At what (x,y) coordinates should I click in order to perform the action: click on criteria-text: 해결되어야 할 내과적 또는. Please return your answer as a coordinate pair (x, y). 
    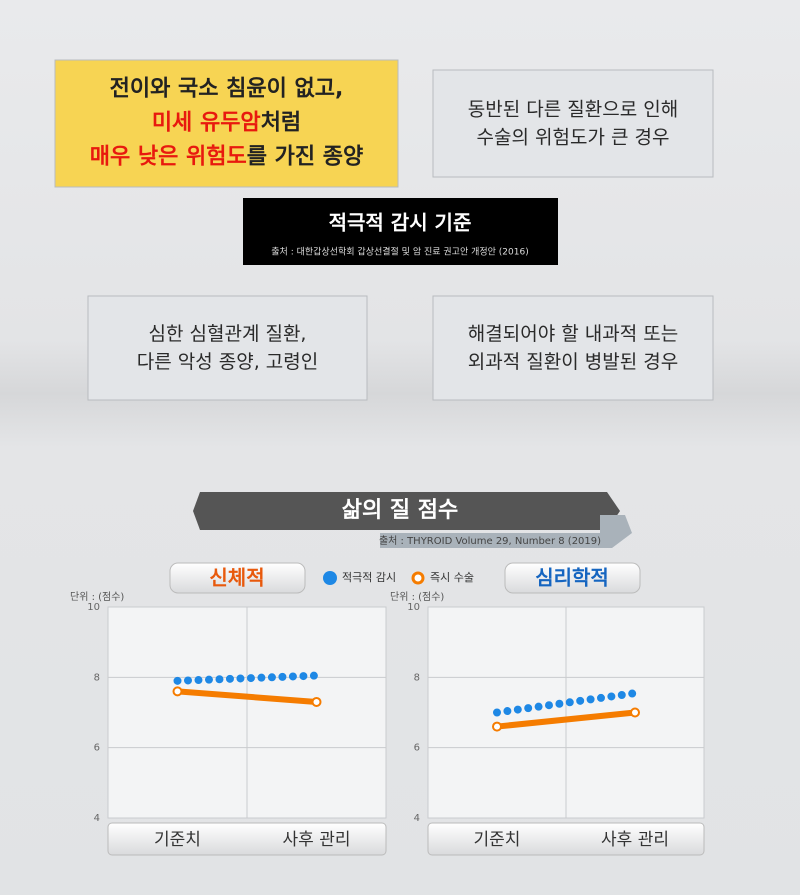
    Looking at the image, I should click on (573, 334).